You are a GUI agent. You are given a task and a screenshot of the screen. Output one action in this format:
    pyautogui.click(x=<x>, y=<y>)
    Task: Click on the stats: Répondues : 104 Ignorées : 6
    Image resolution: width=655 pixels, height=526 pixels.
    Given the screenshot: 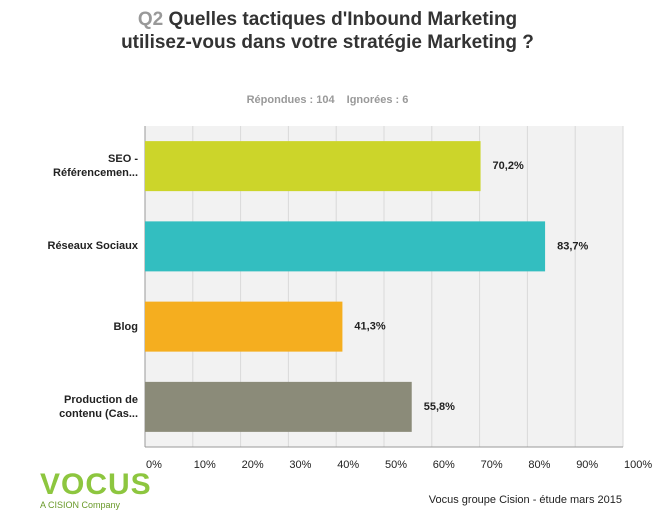 What is the action you would take?
    pyautogui.click(x=327, y=100)
    